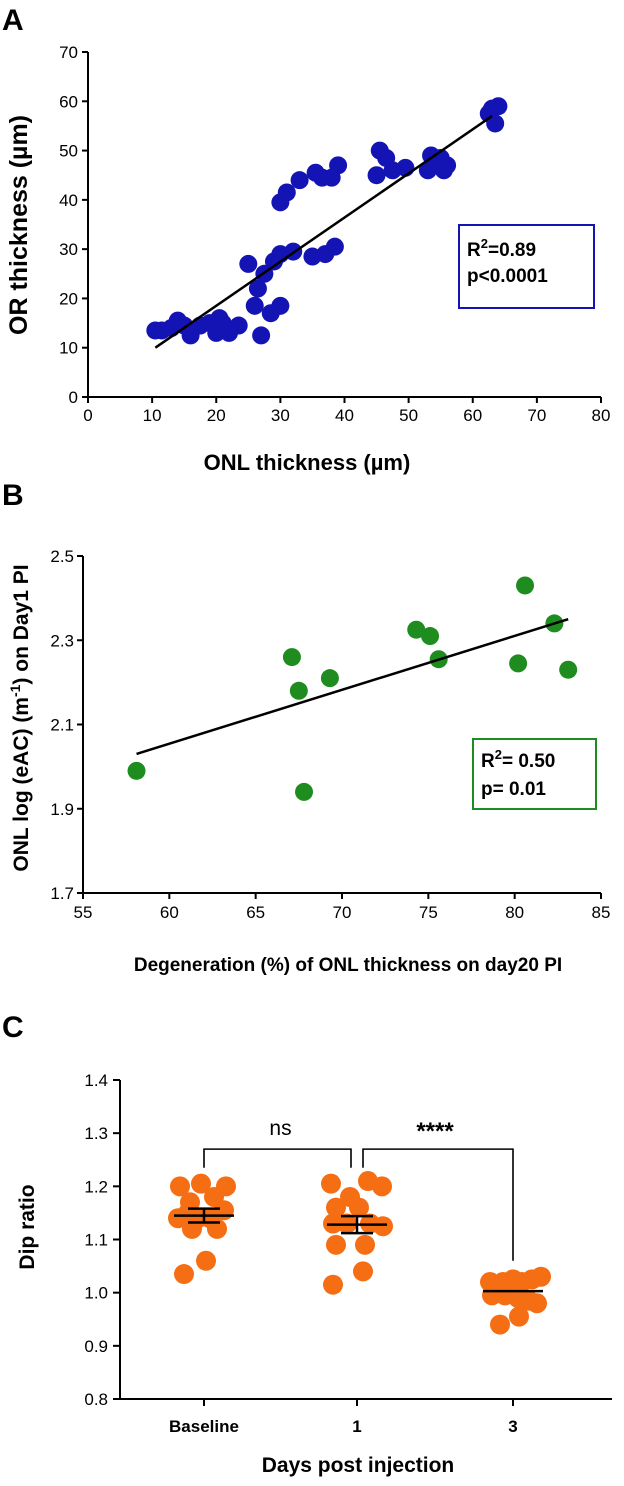  I want to click on panel-c-y-tick-label: 1.0, so click(96, 1293).